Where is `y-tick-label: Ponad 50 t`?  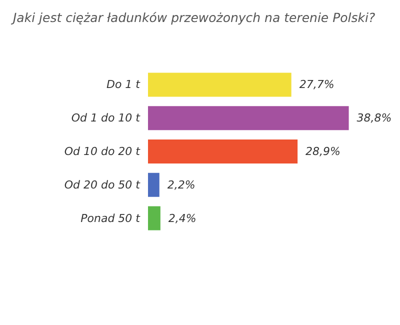
y-tick-label: Ponad 50 t is located at coordinates (110, 218).